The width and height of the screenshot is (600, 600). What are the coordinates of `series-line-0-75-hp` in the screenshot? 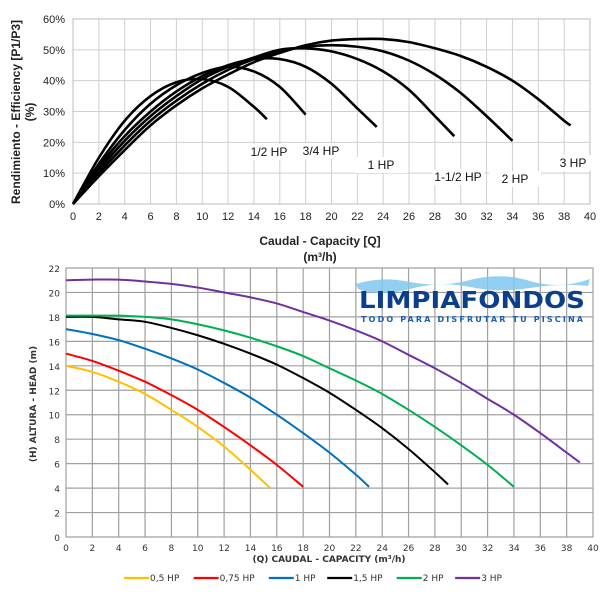 It's located at (184, 420).